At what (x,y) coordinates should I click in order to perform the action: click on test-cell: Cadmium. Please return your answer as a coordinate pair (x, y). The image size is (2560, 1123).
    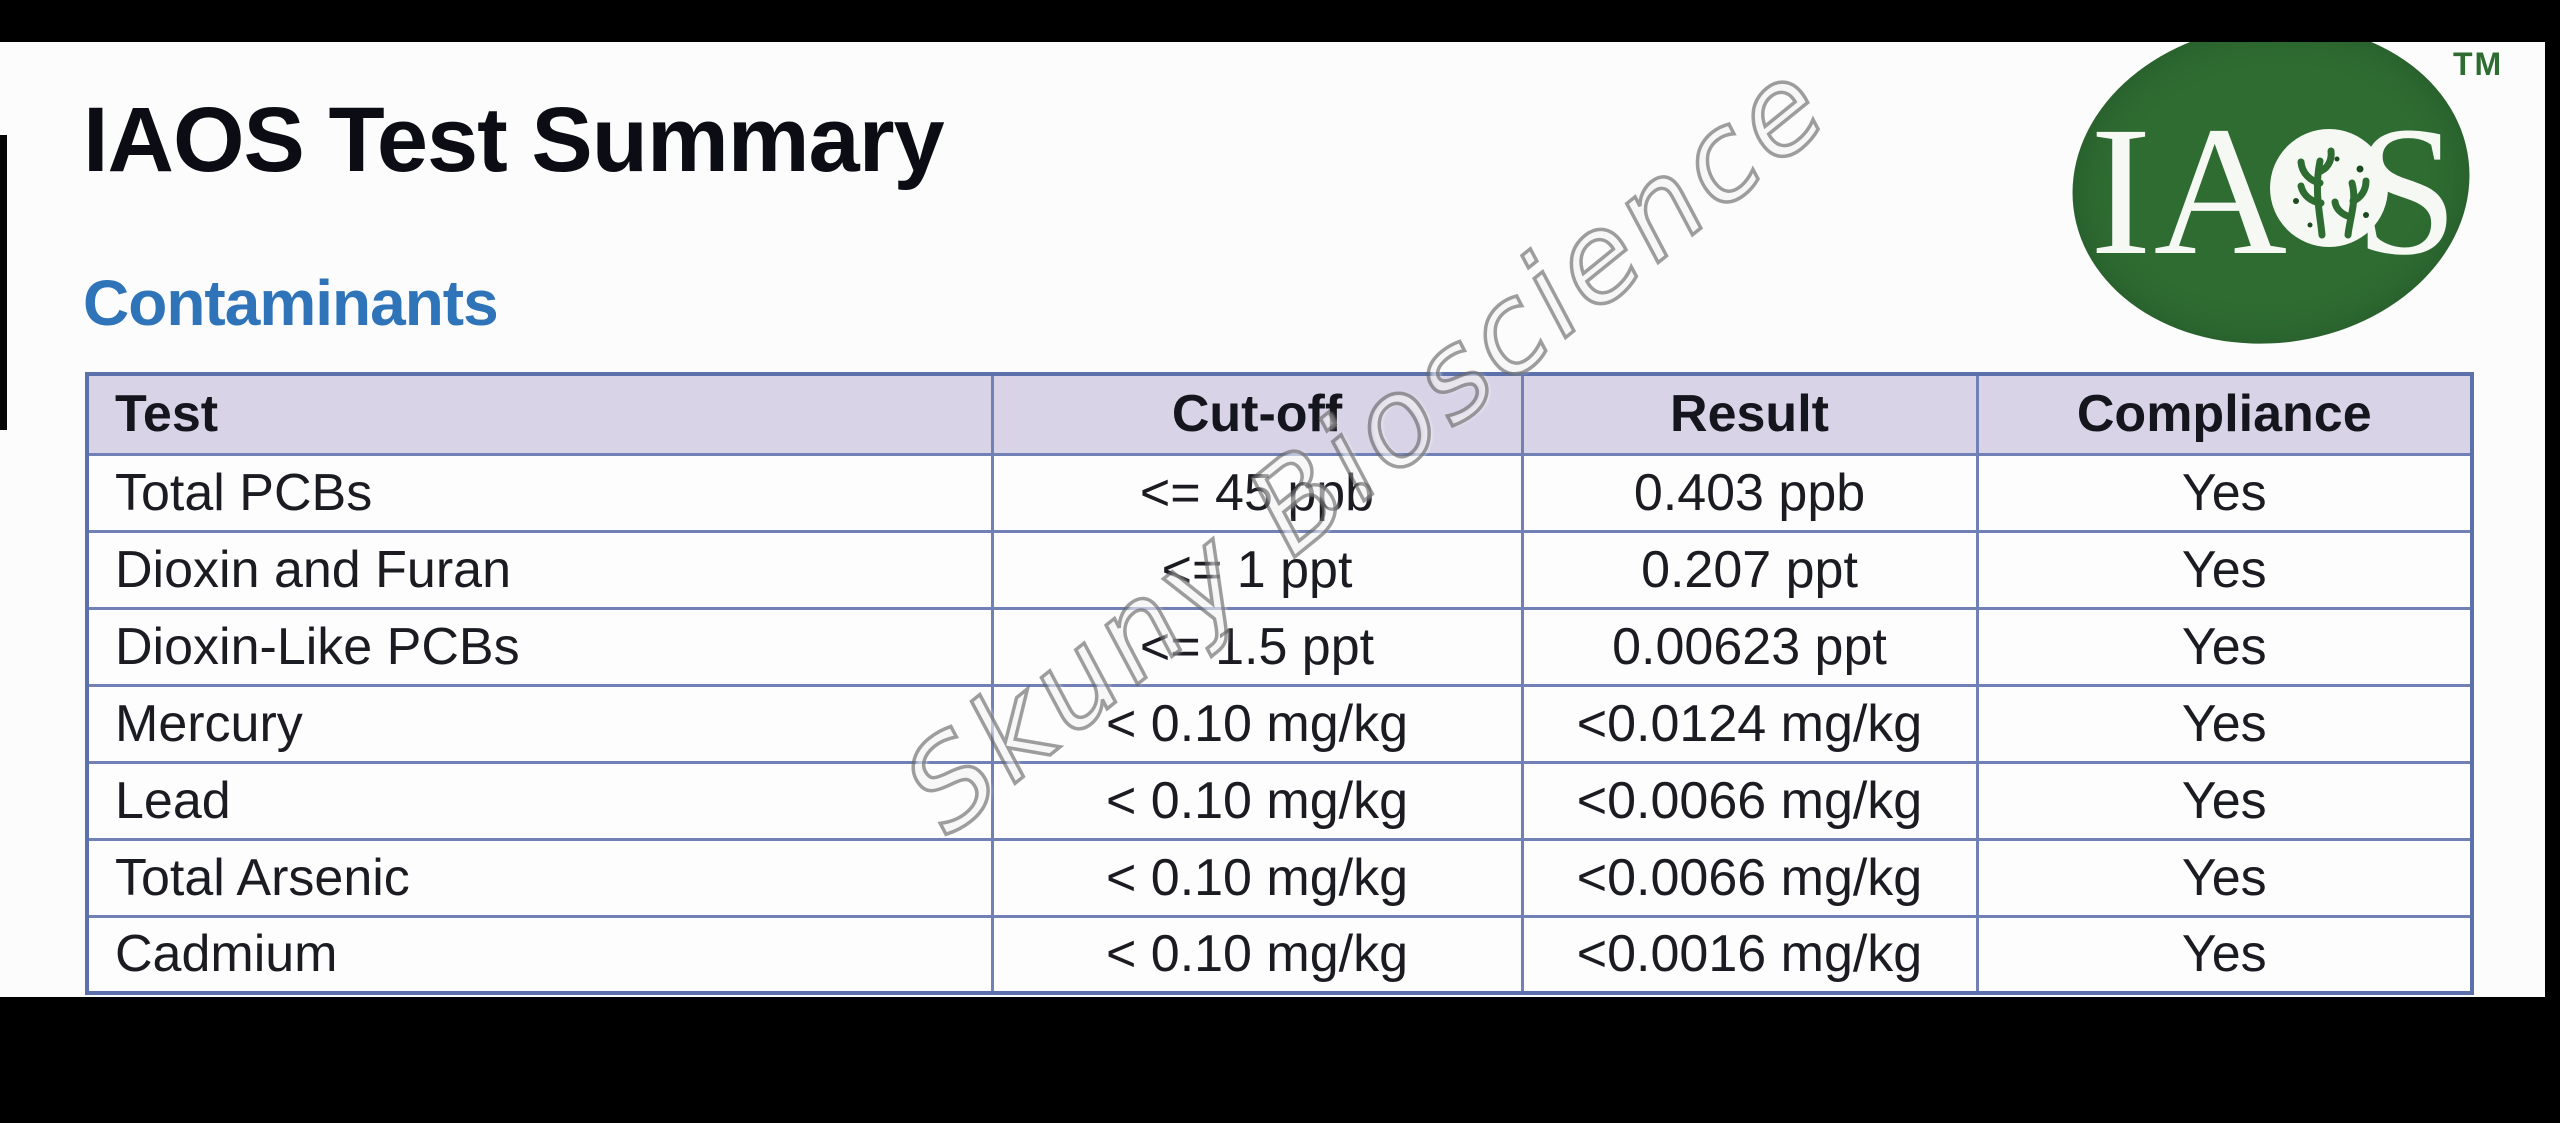
    Looking at the image, I should click on (539, 954).